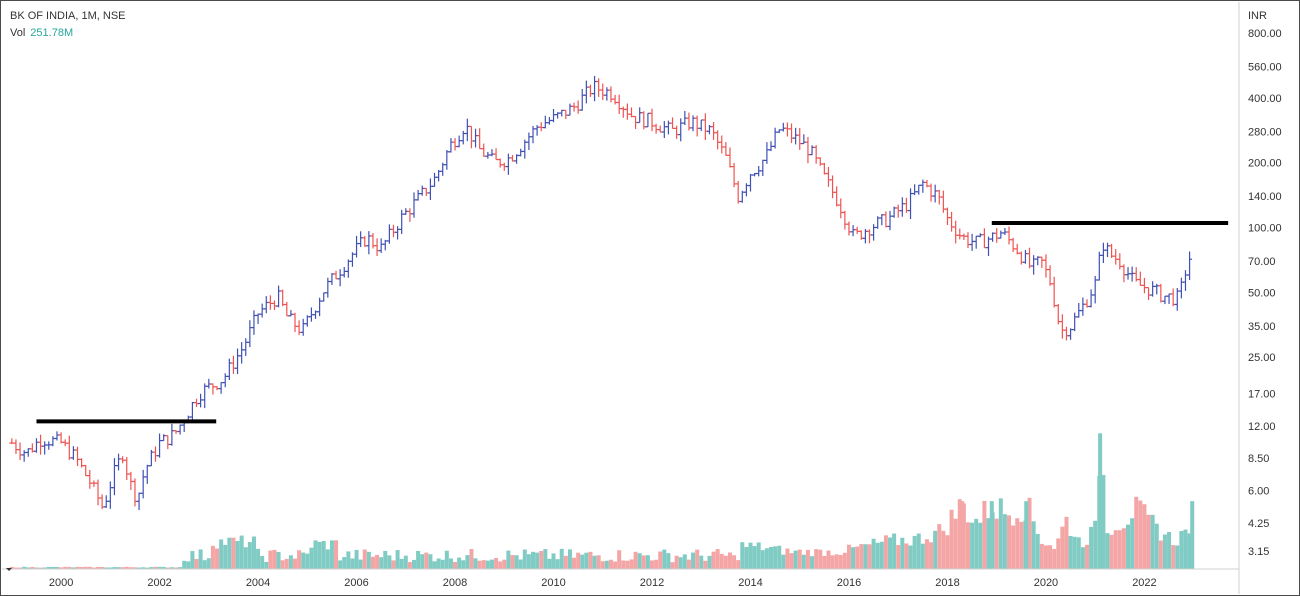 Image resolution: width=1300 pixels, height=596 pixels. I want to click on volume-bar-spike, so click(962, 535).